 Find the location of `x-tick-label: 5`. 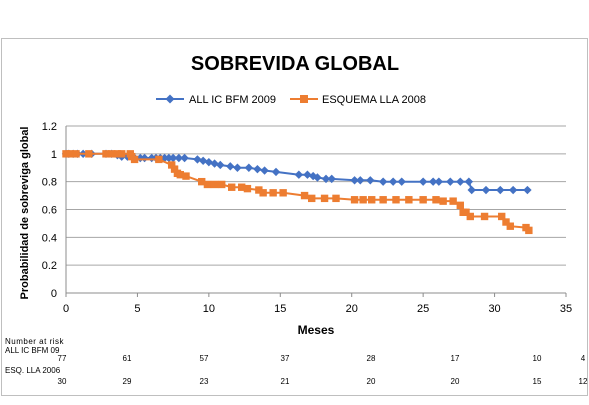

x-tick-label: 5 is located at coordinates (137, 309).